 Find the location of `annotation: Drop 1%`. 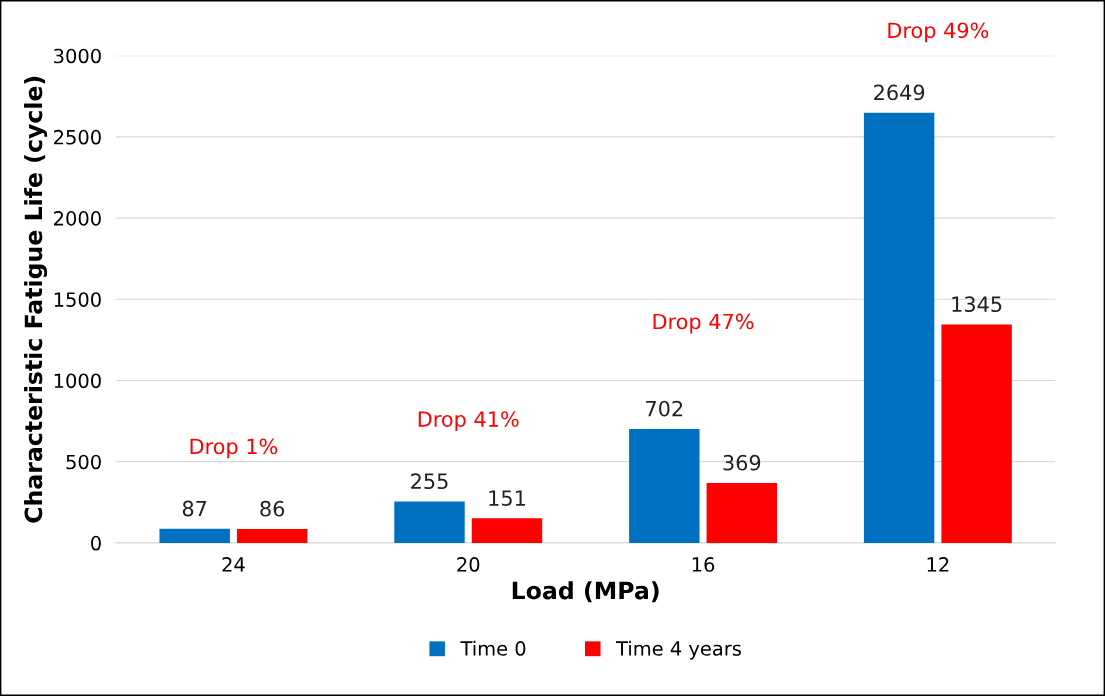

annotation: Drop 1% is located at coordinates (234, 448).